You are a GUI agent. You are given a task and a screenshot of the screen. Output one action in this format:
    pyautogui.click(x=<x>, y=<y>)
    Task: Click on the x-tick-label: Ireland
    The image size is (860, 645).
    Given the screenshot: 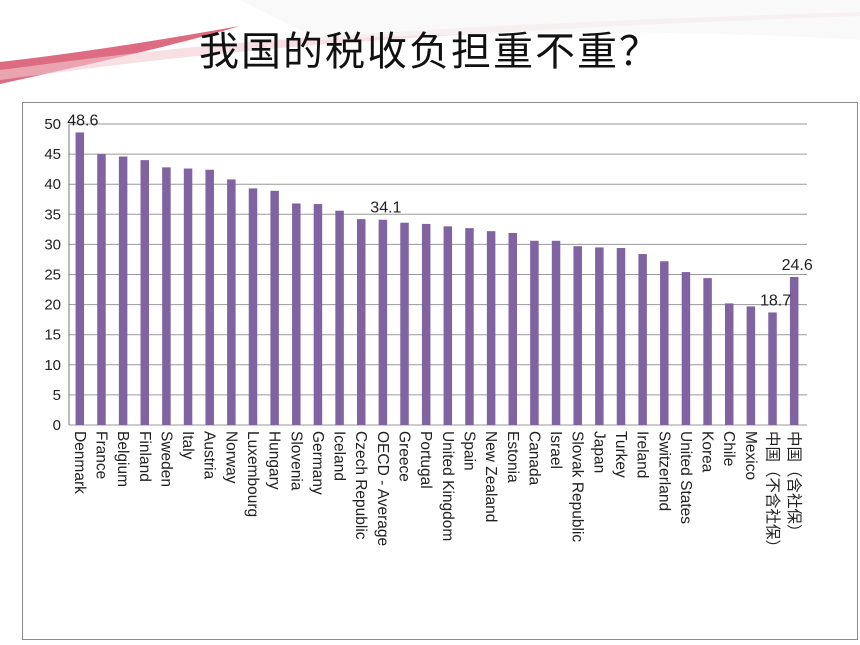 What is the action you would take?
    pyautogui.click(x=642, y=454)
    